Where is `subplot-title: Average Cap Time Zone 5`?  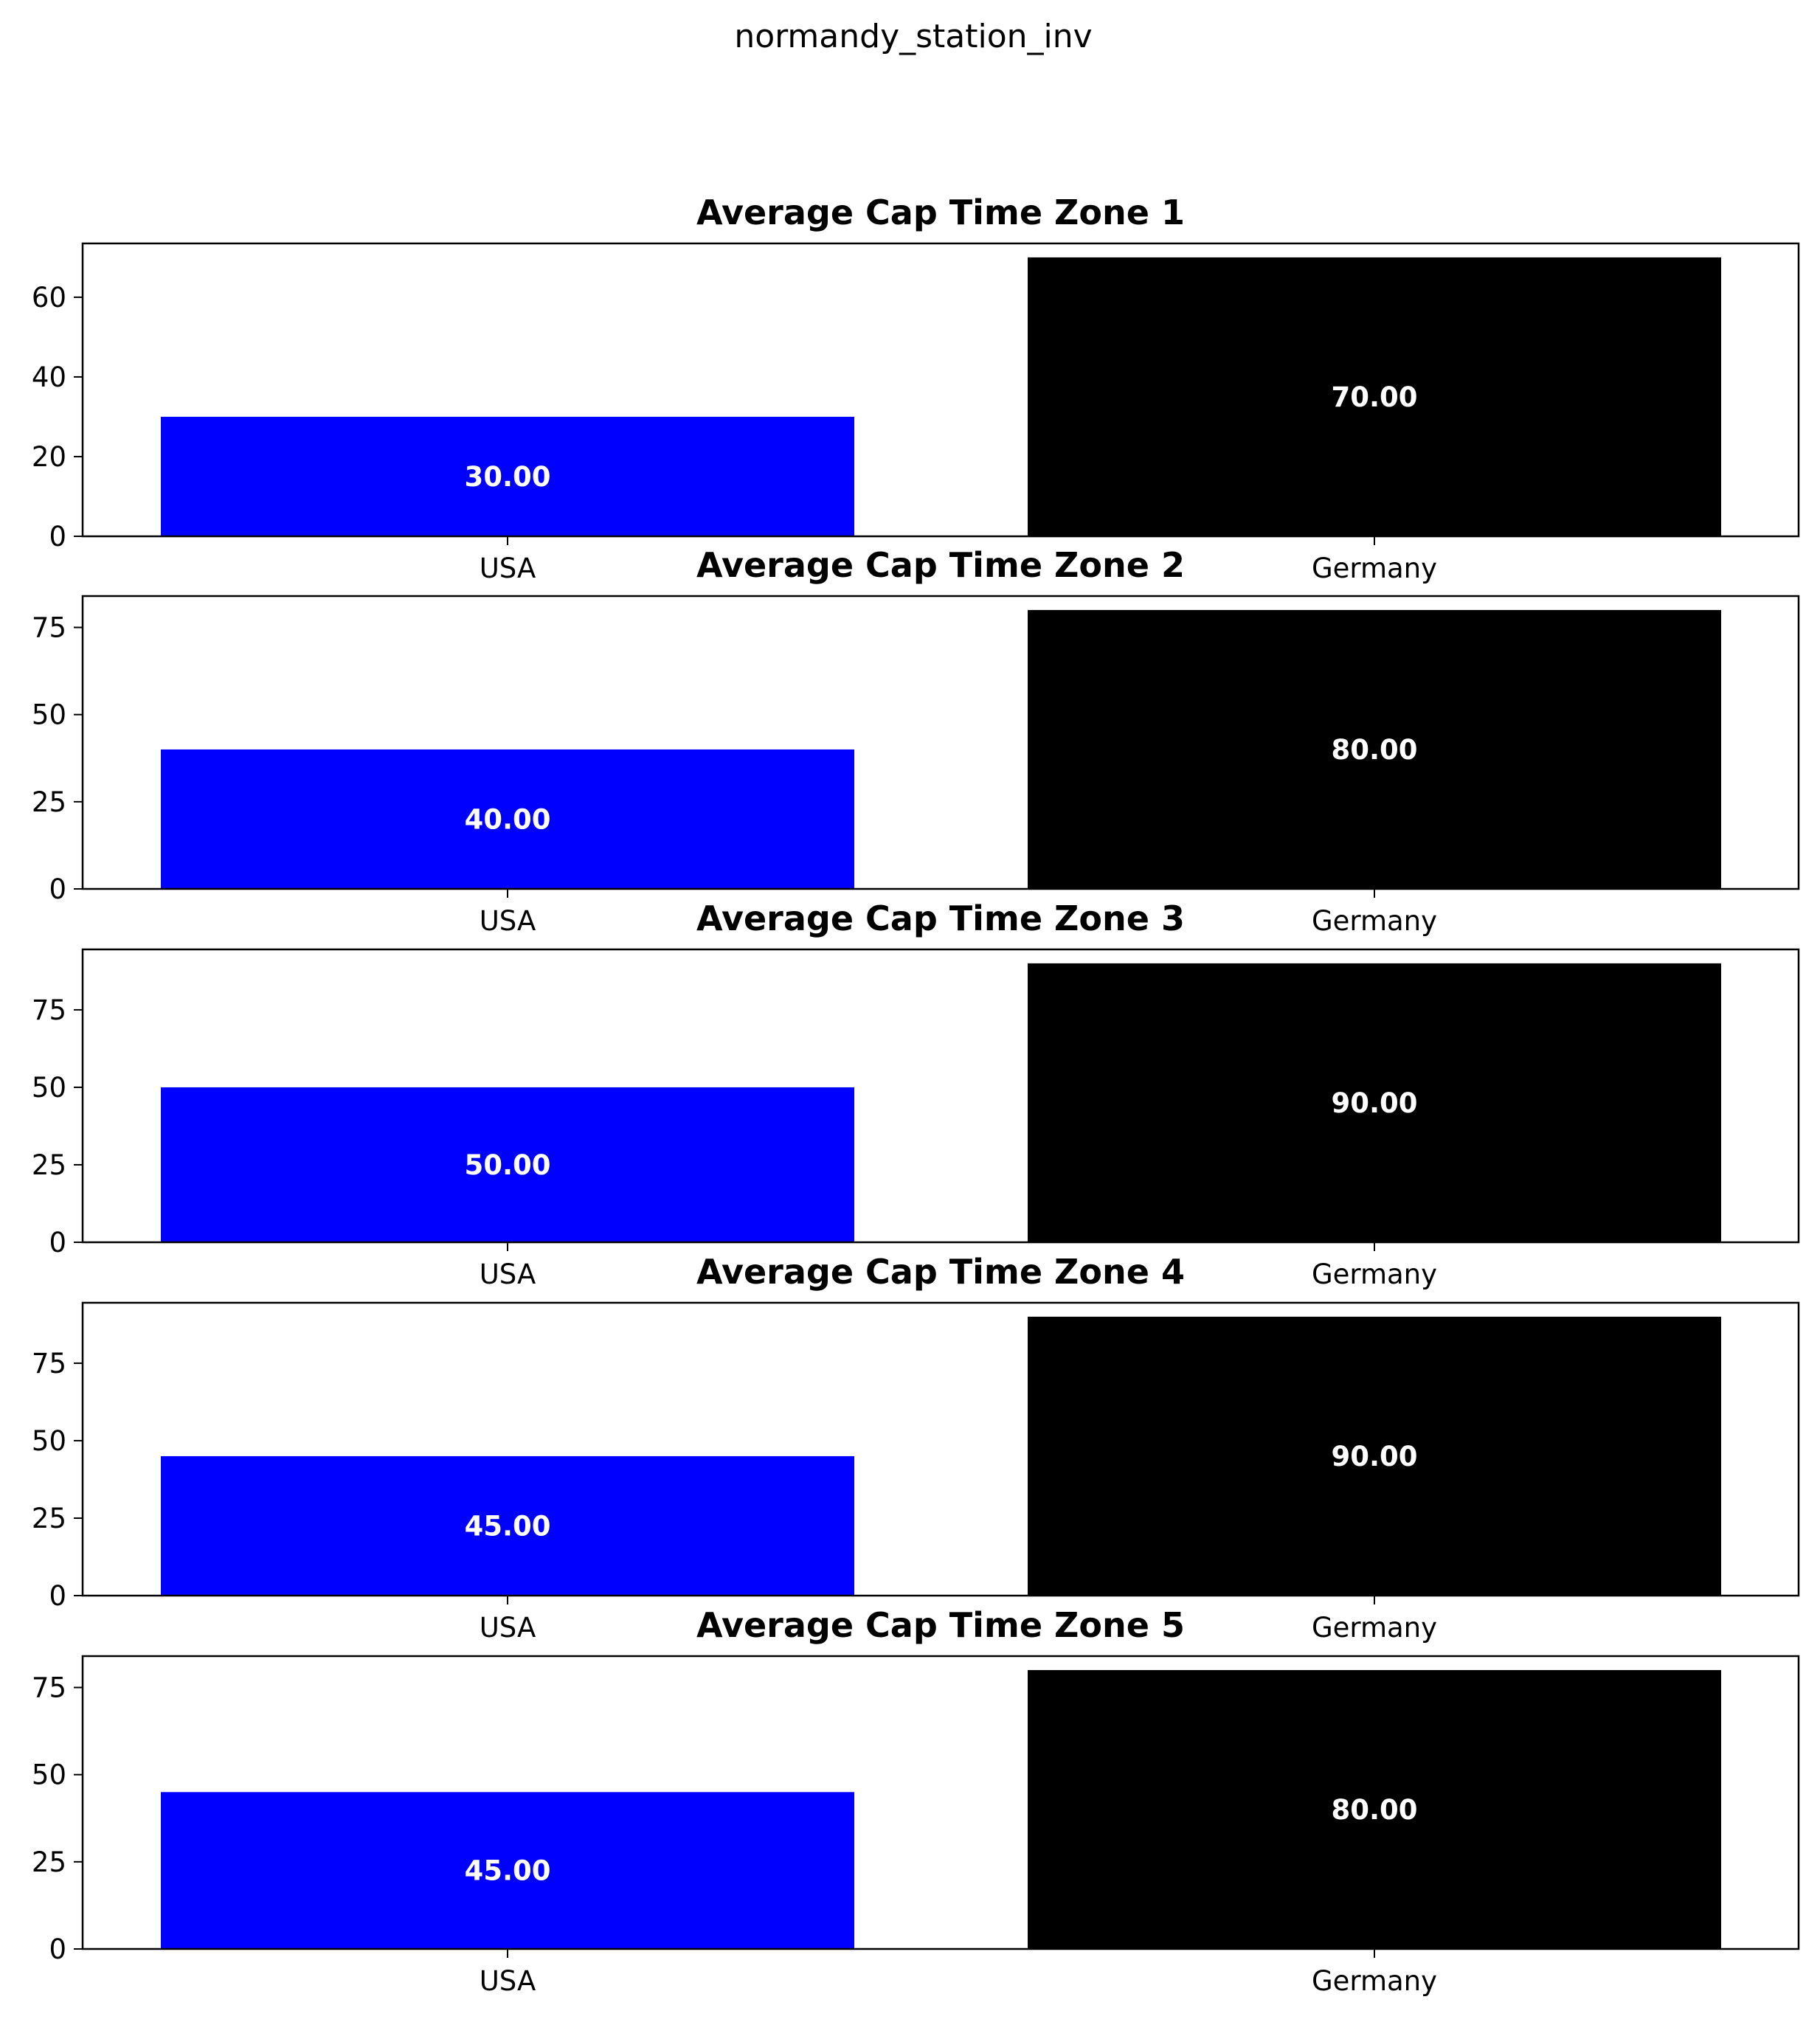 subplot-title: Average Cap Time Zone 5 is located at coordinates (940, 1625).